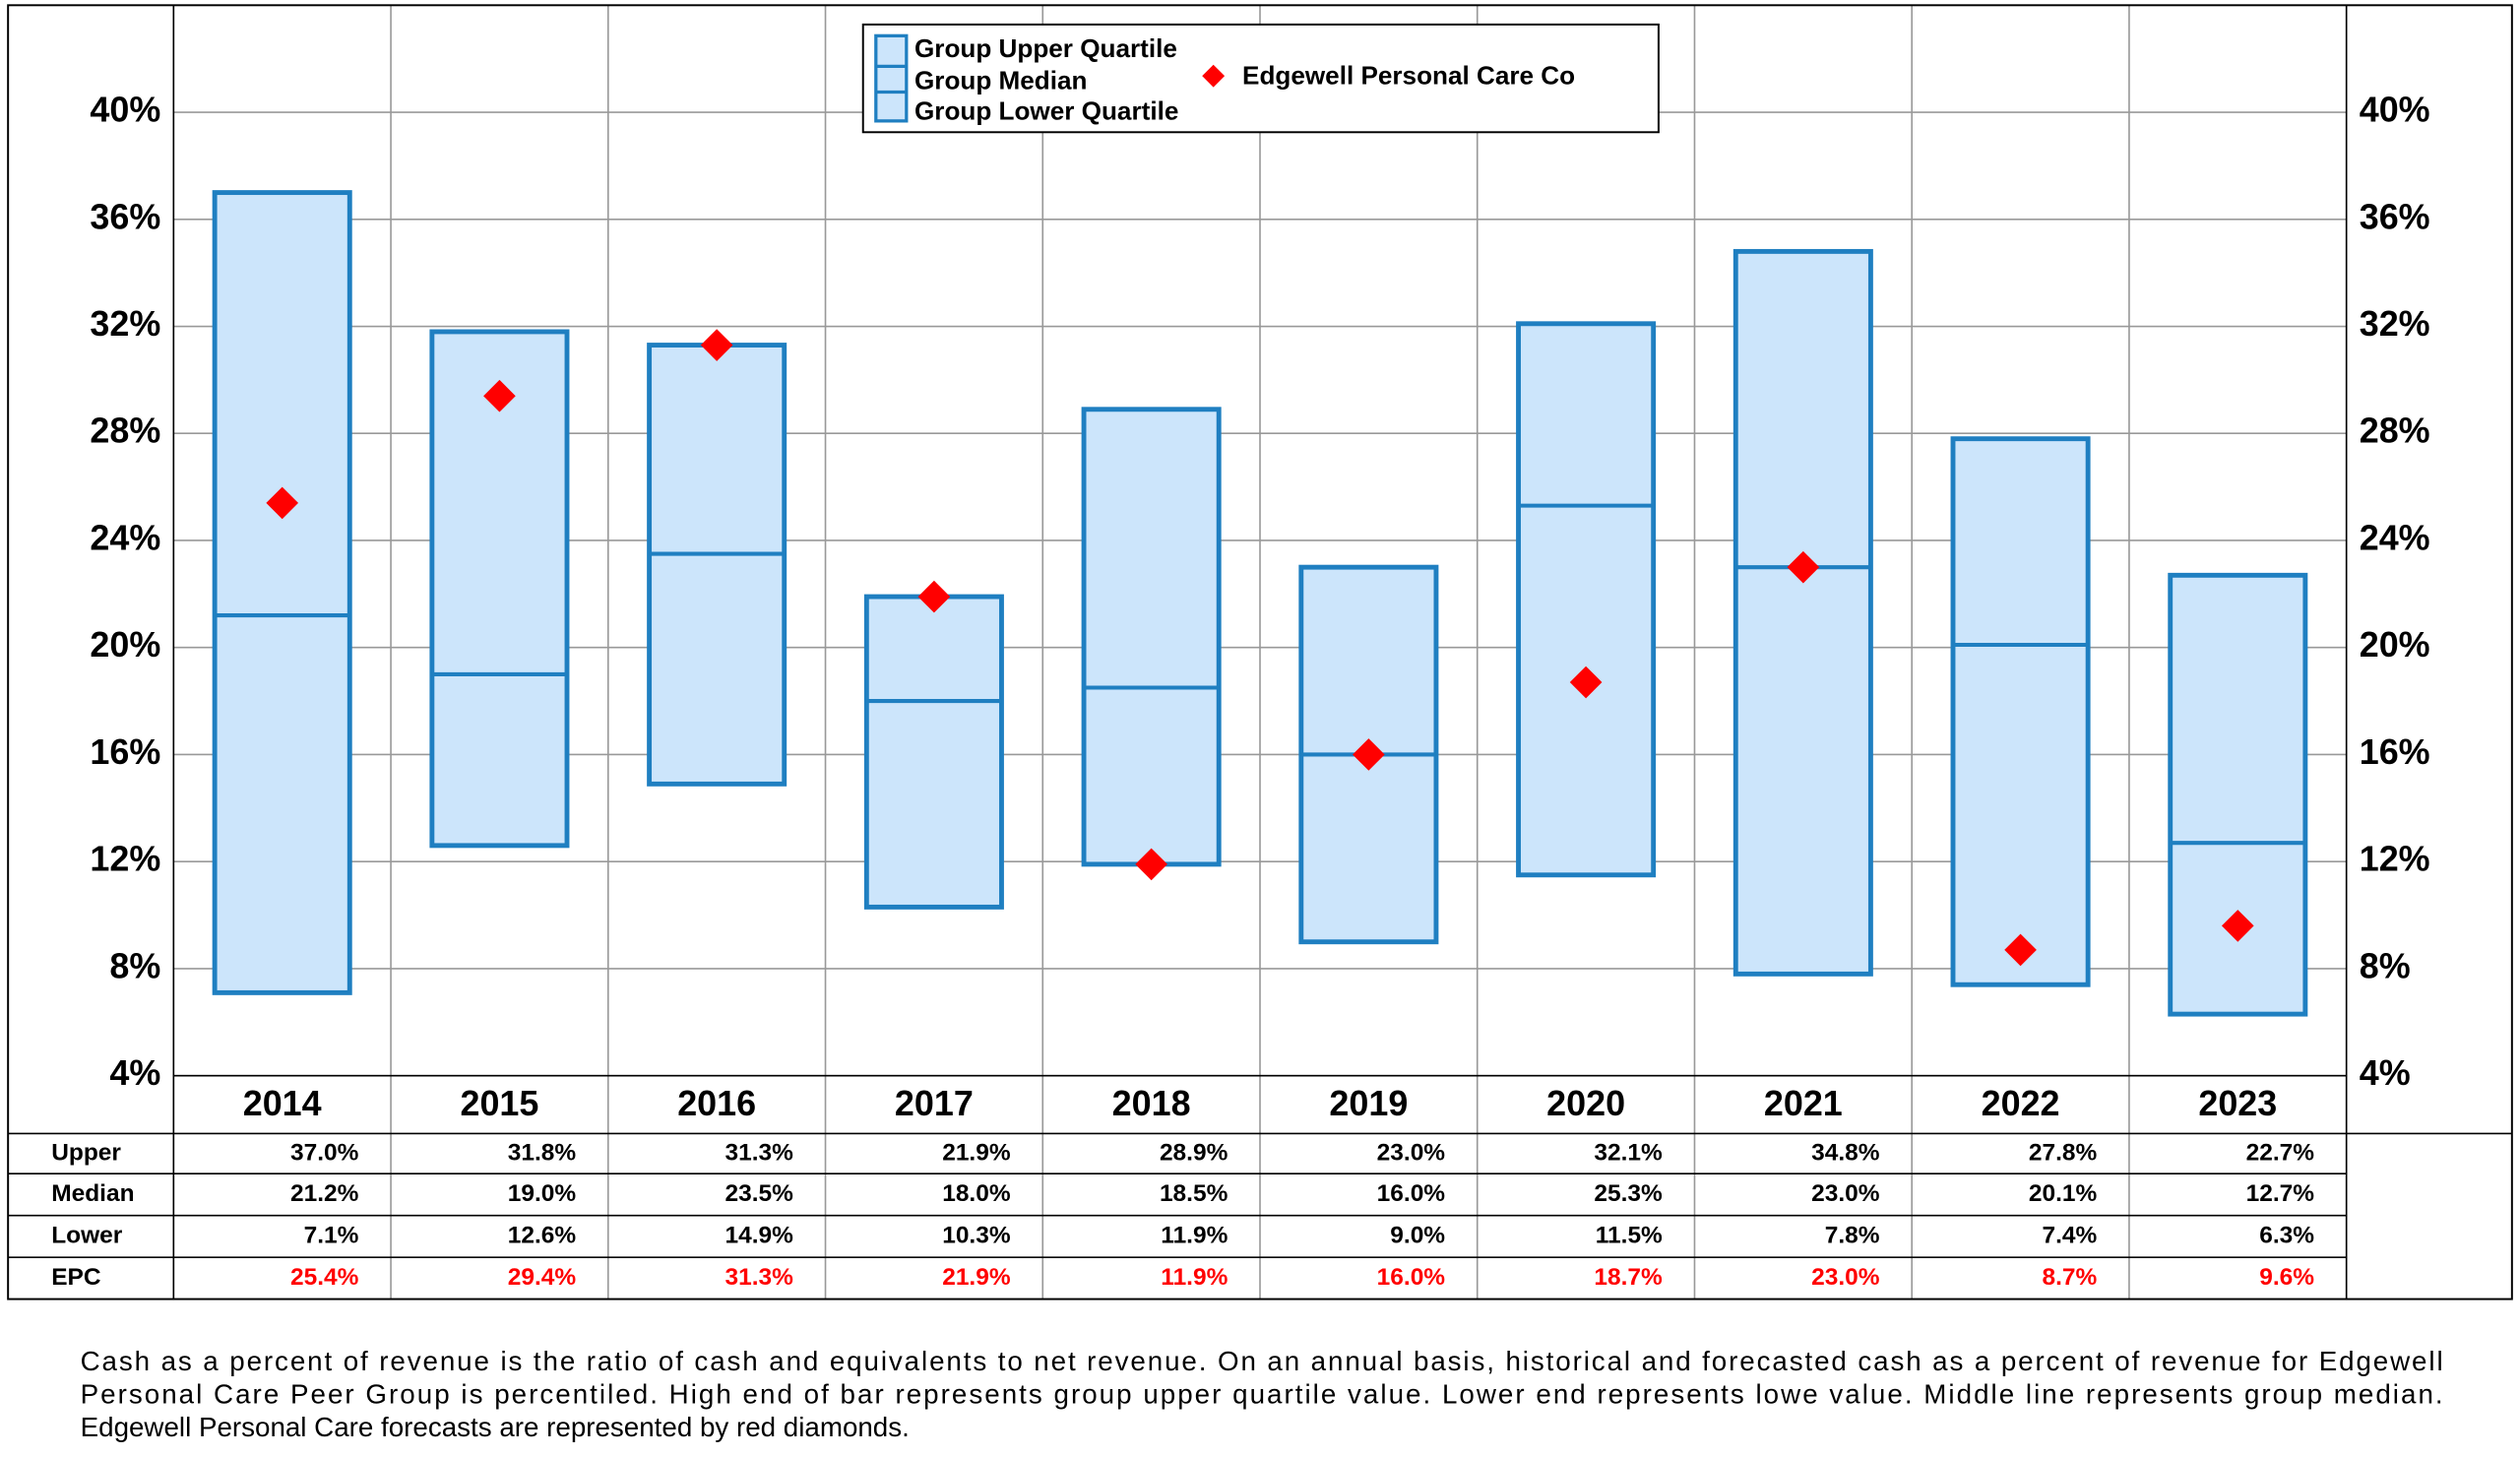 The height and width of the screenshot is (1457, 2520). I want to click on table-cell: 18.7%, so click(1628, 1277).